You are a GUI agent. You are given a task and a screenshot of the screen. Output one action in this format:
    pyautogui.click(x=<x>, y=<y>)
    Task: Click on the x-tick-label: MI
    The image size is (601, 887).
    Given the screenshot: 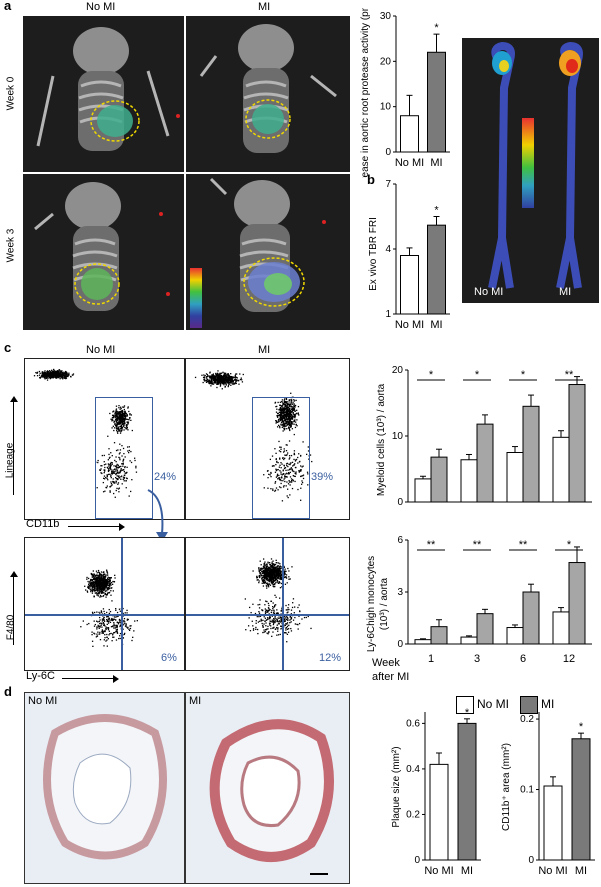 What is the action you would take?
    pyautogui.click(x=581, y=871)
    